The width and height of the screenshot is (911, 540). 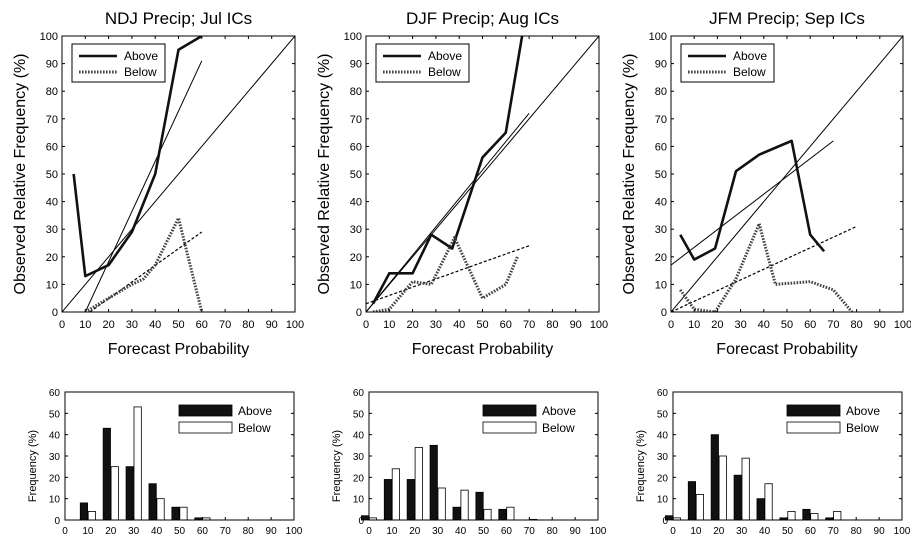 I want to click on panel-title: NDJ Precip; Jul ICs, so click(x=178, y=18).